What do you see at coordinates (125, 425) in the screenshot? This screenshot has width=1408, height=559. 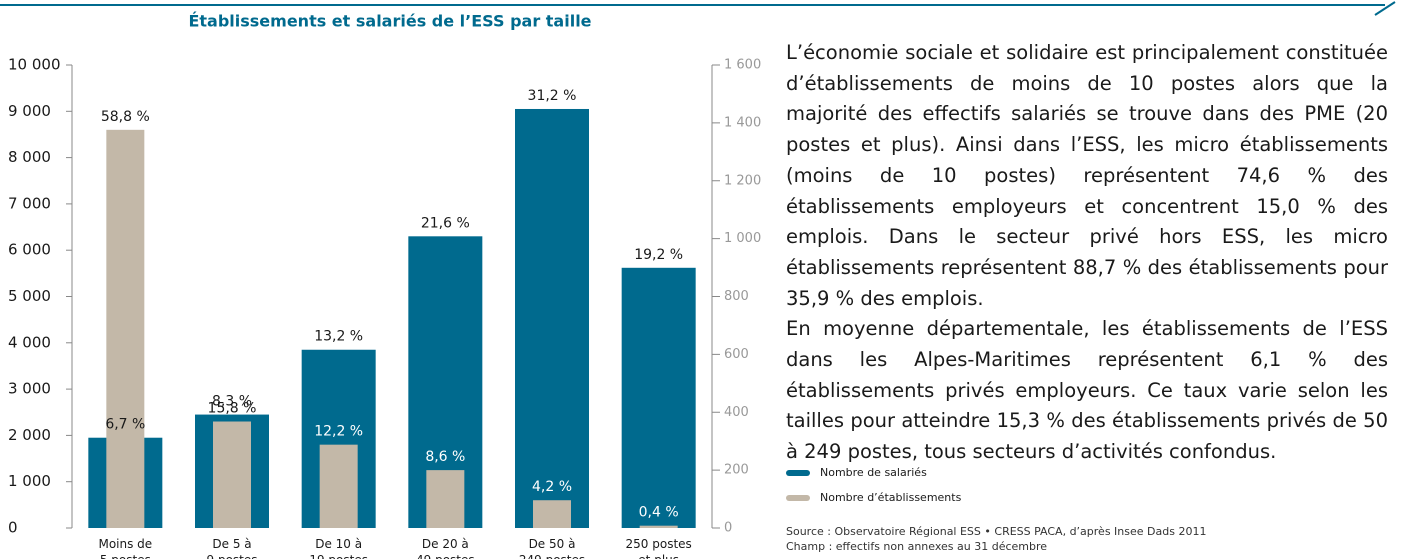 I see `data-label: 6,7 %` at bounding box center [125, 425].